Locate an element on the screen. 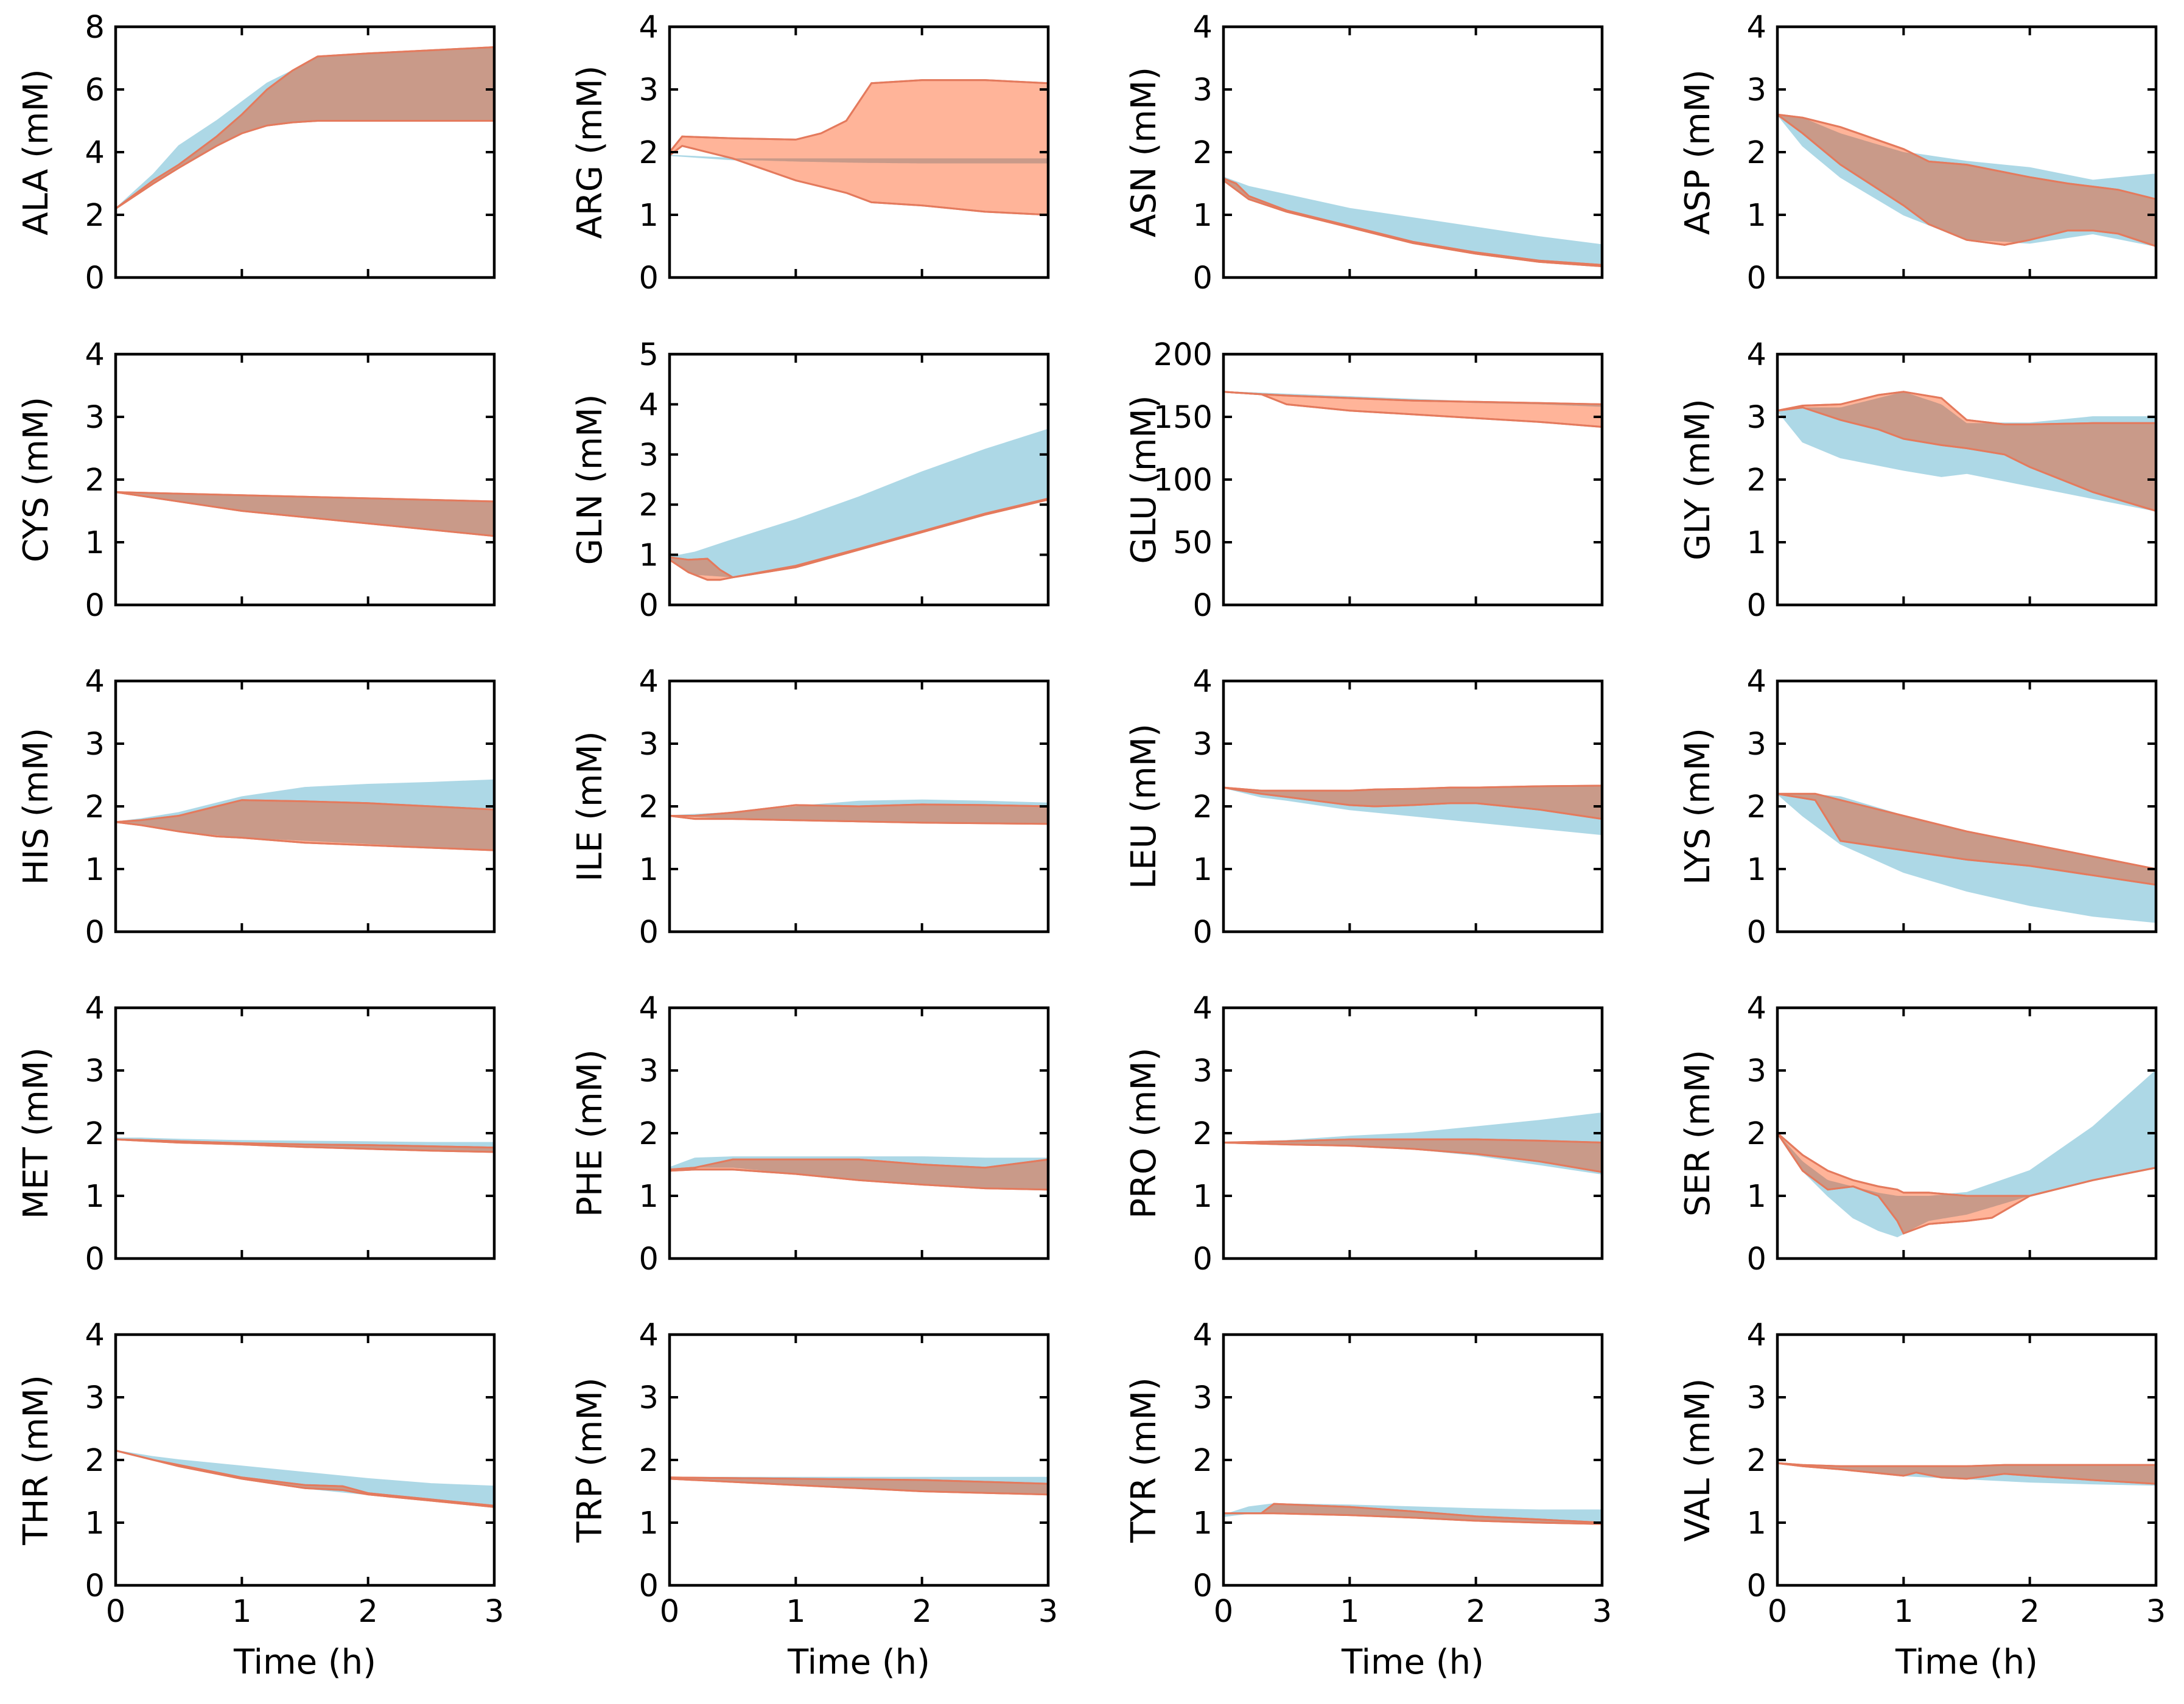  y-axis-label: LEU (mM) is located at coordinates (1144, 806).